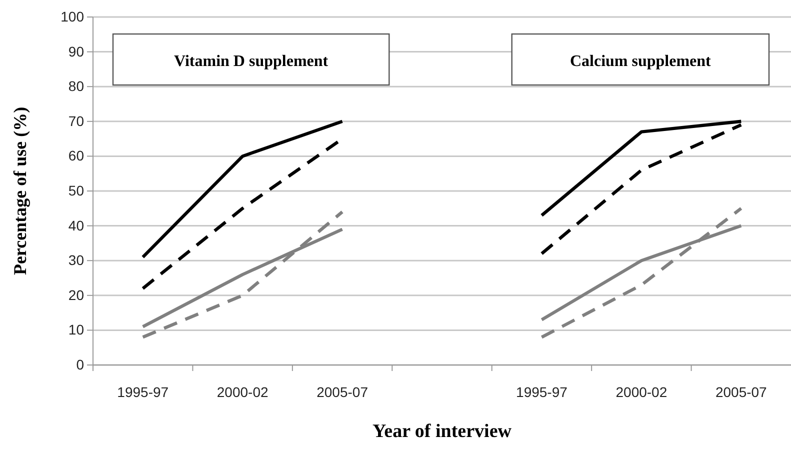 This screenshot has height=452, width=791. What do you see at coordinates (20, 191) in the screenshot?
I see `y-axis-title: Percentage of use (%)` at bounding box center [20, 191].